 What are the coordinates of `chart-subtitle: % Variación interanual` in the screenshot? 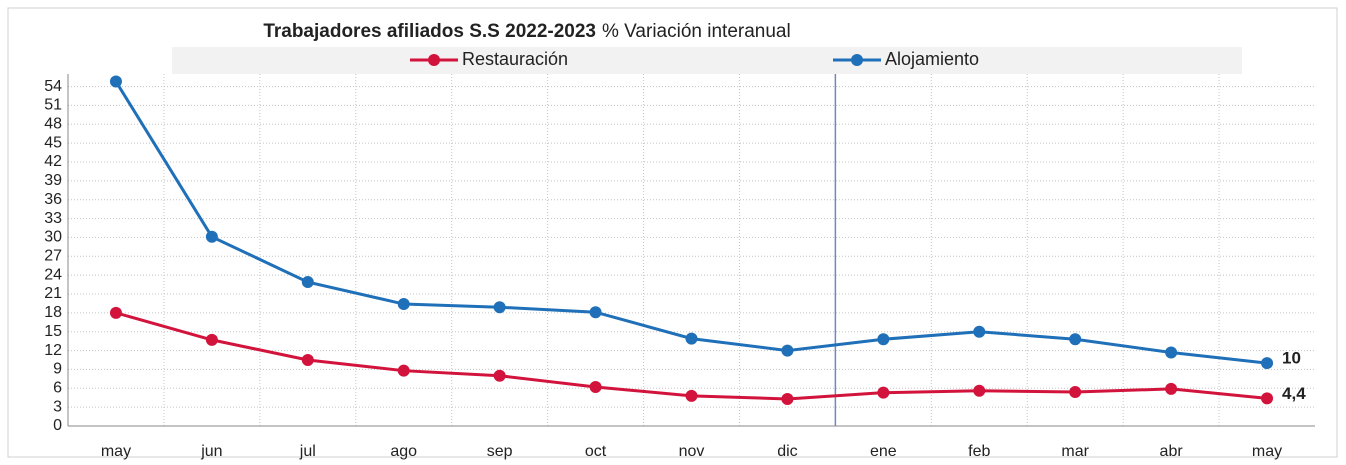 It's located at (696, 31).